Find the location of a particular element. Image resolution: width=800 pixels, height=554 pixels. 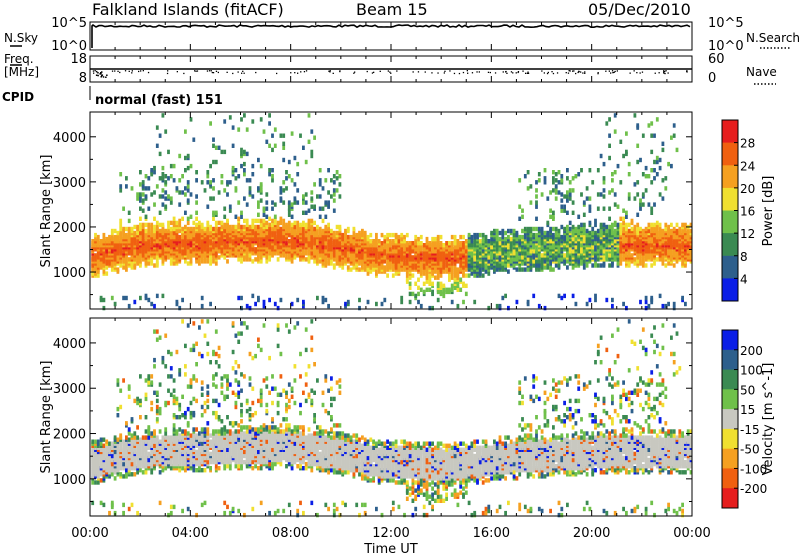

nave-label: Nave is located at coordinates (761, 72).